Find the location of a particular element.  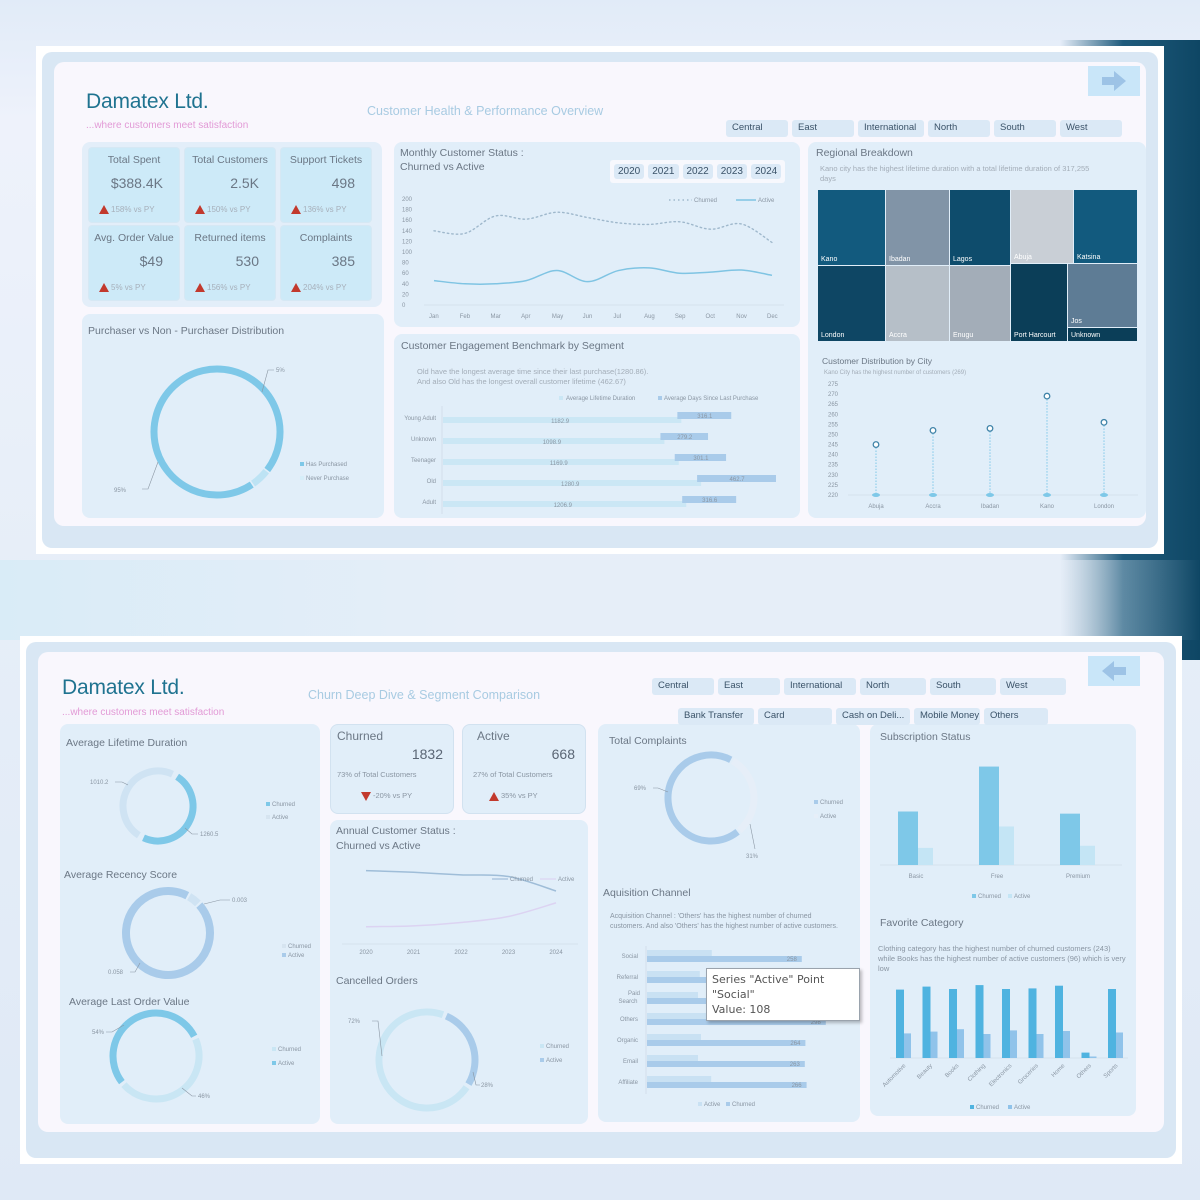

payment-slicer-item: Bank Transfer is located at coordinates (716, 716).